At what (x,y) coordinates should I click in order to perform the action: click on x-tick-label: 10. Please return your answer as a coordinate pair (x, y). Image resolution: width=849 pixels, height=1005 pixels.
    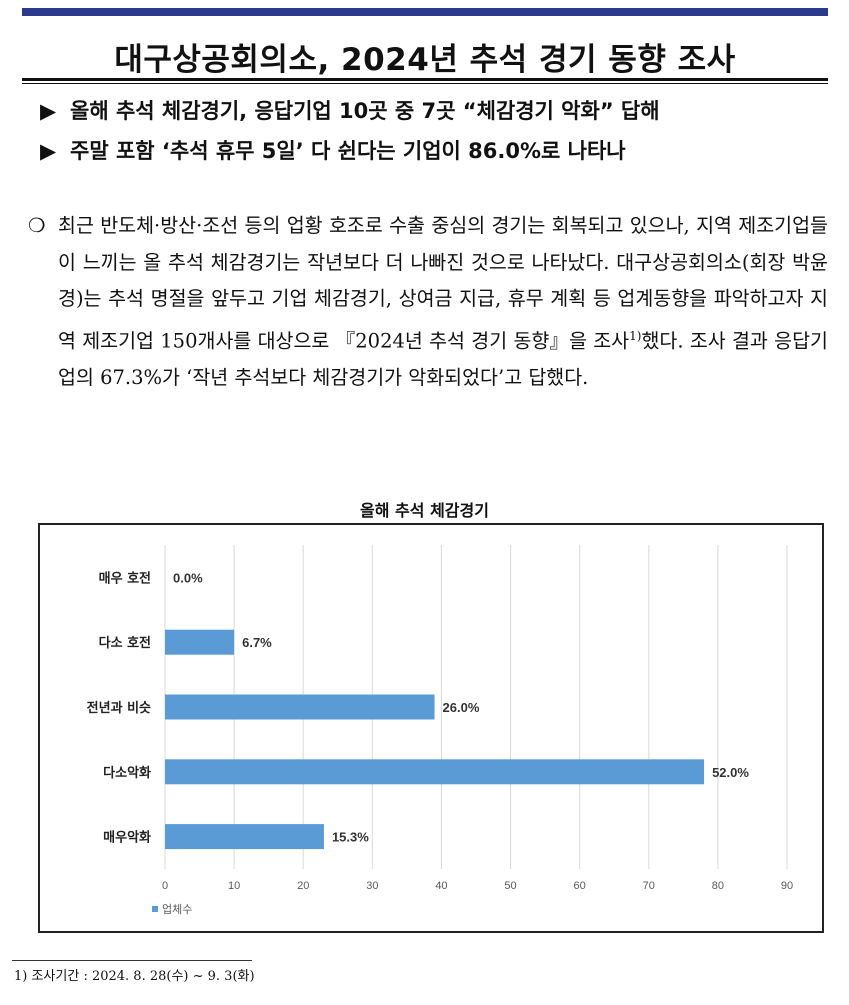
    Looking at the image, I should click on (234, 886).